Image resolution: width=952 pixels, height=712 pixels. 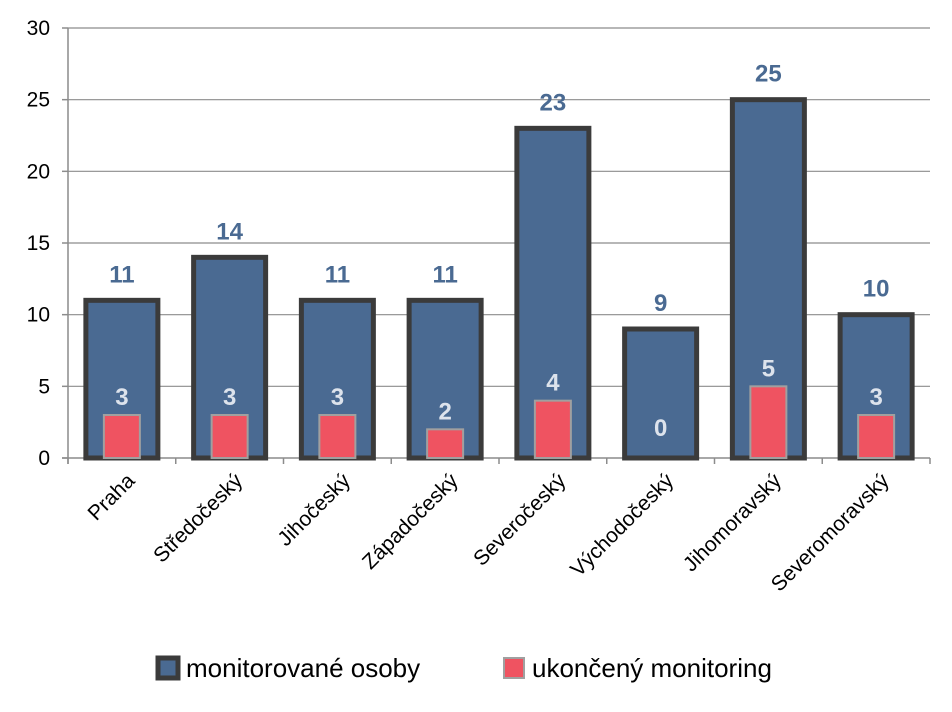 I want to click on y-tick-label: 25, so click(x=38, y=100).